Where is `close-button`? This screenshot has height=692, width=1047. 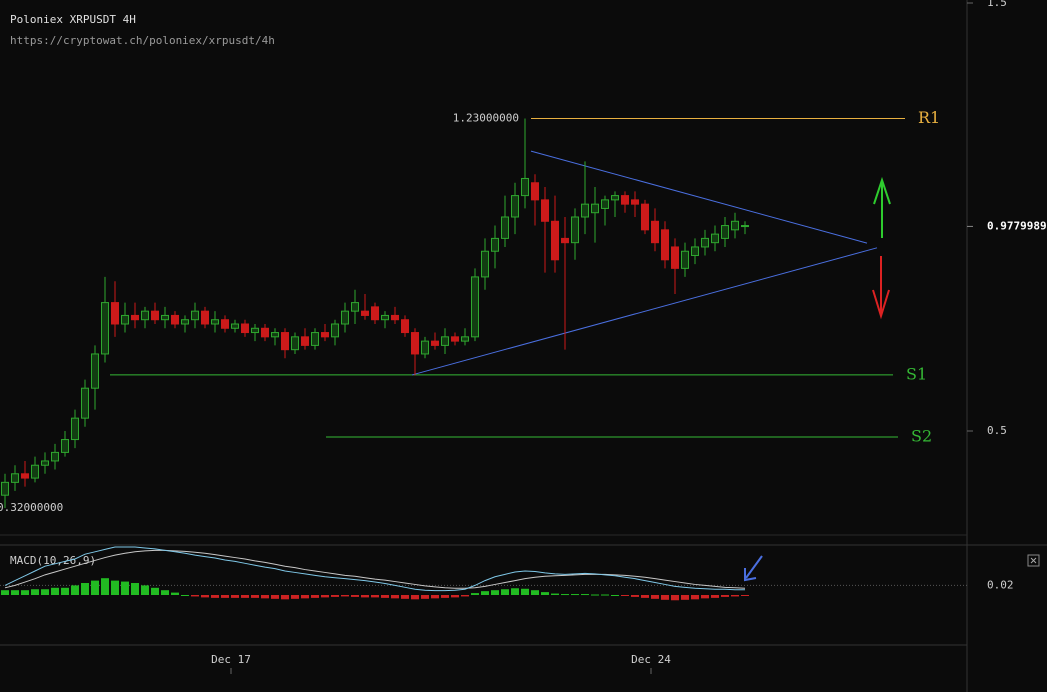 close-button is located at coordinates (1033, 560).